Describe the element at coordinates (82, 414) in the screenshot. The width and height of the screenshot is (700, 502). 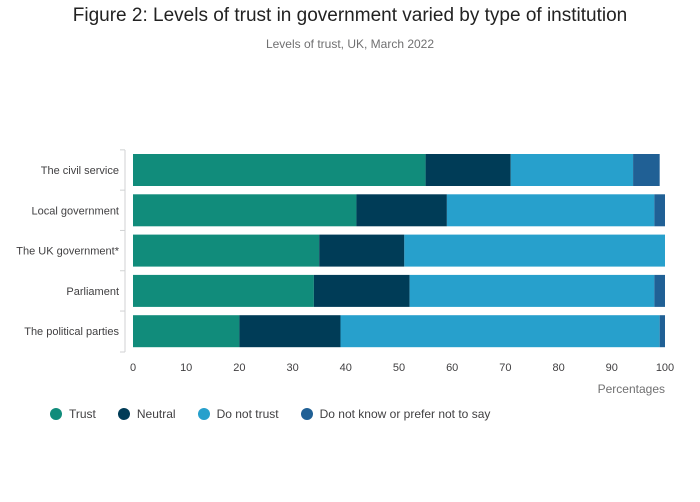
I see `legend-label: Trust` at that location.